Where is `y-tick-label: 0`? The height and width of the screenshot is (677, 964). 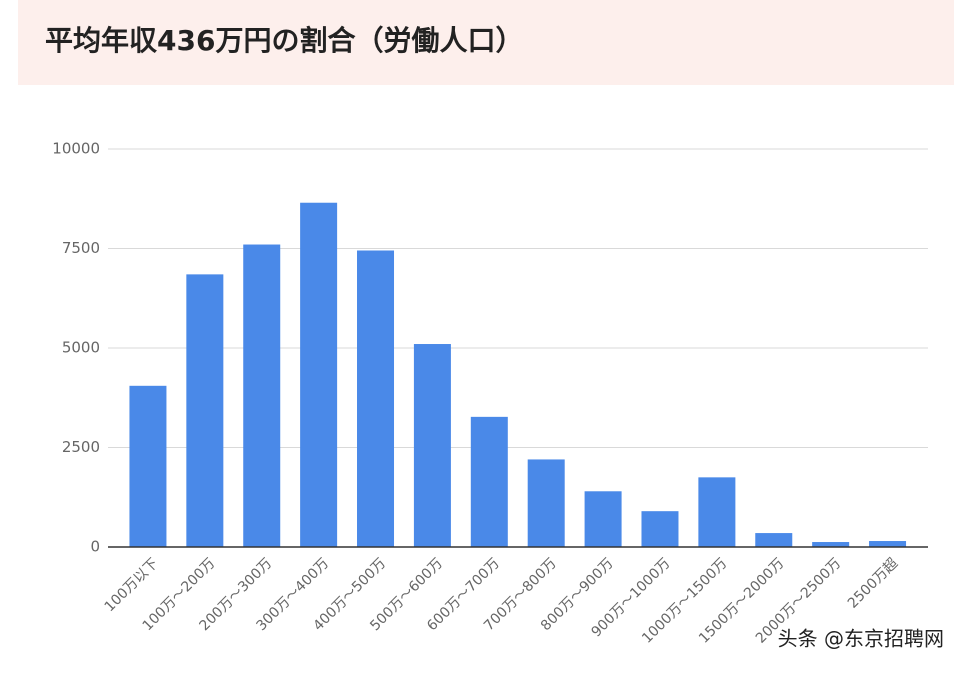
y-tick-label: 0 is located at coordinates (95, 547).